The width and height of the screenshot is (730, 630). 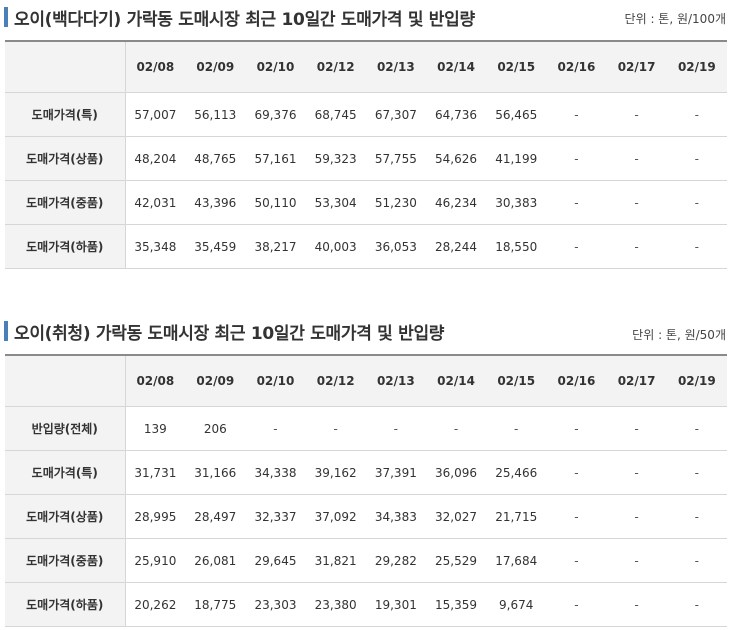 What do you see at coordinates (395, 202) in the screenshot?
I see `value-cell: 51,230` at bounding box center [395, 202].